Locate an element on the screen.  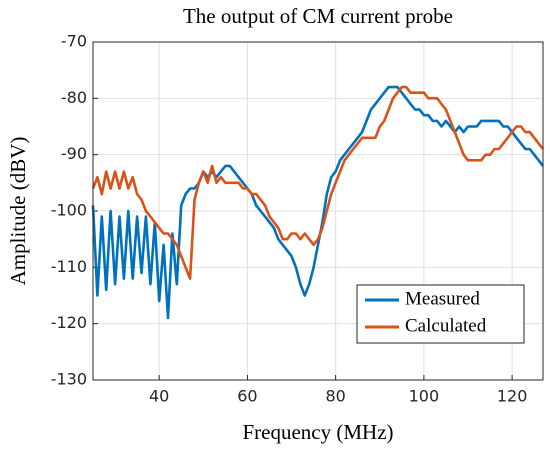
y-axis-label: Amplitude (dBV) is located at coordinates (18, 211).